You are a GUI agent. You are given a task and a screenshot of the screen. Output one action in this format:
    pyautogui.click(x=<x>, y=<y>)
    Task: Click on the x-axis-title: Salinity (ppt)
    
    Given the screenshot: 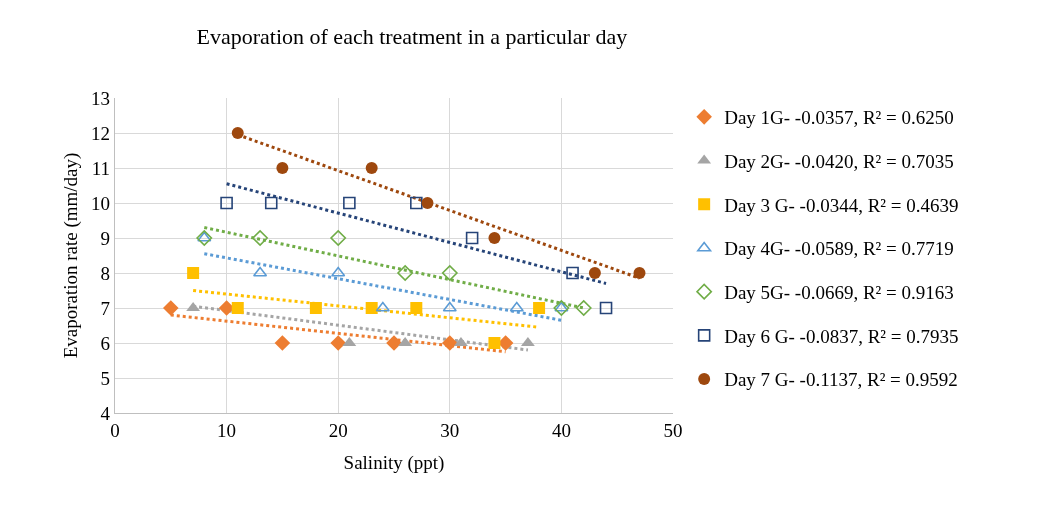 What is the action you would take?
    pyautogui.click(x=394, y=462)
    